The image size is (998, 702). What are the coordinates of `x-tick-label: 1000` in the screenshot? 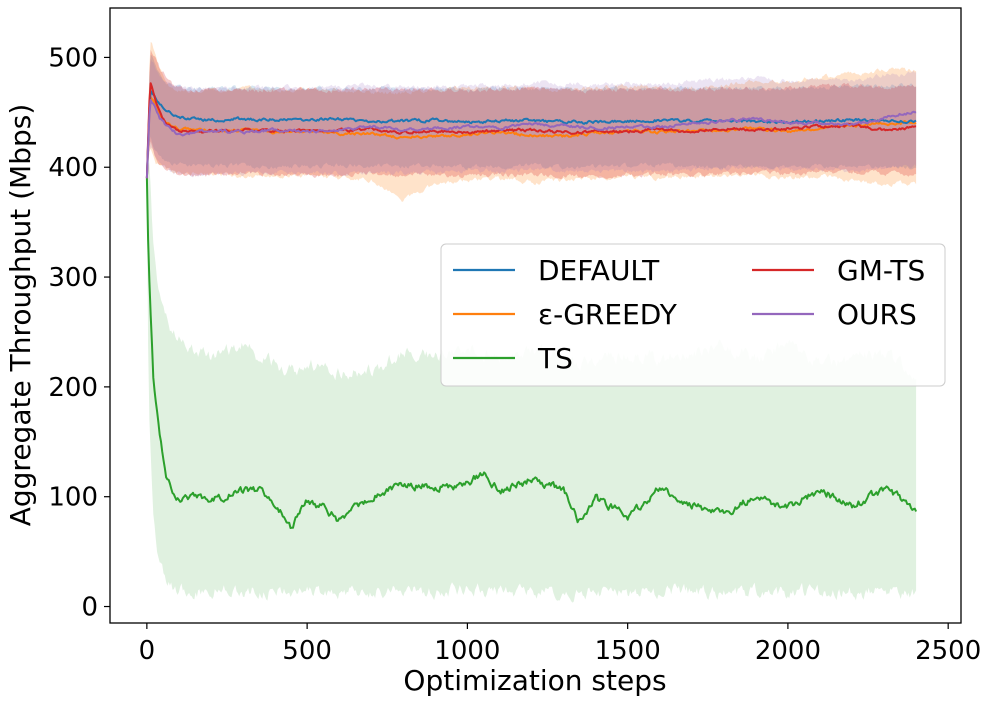 It's located at (467, 651).